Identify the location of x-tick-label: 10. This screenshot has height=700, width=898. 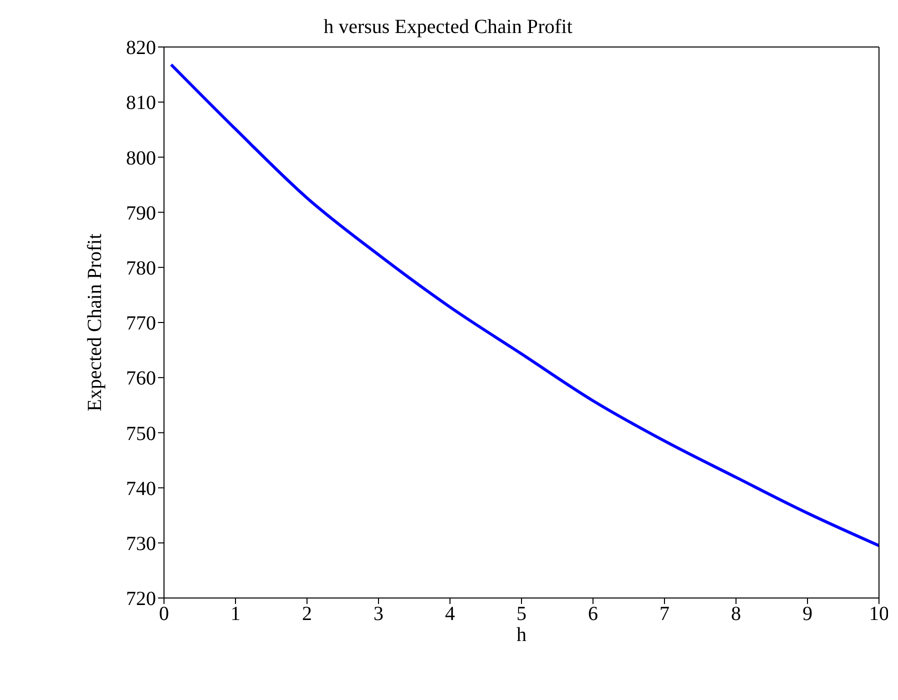
(879, 614).